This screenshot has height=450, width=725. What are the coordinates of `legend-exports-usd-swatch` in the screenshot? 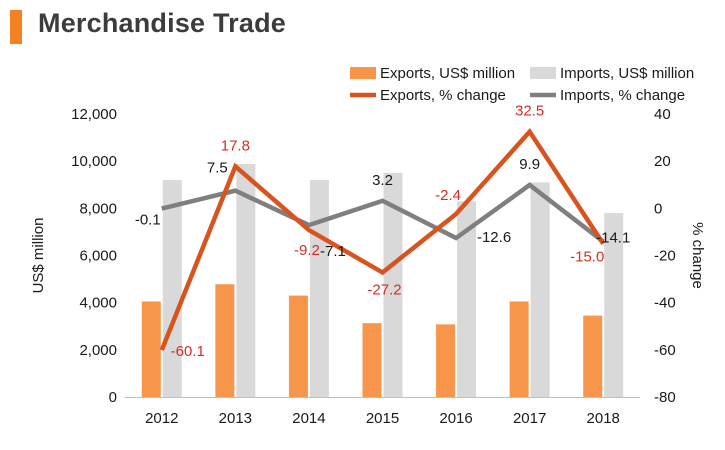 It's located at (363, 73).